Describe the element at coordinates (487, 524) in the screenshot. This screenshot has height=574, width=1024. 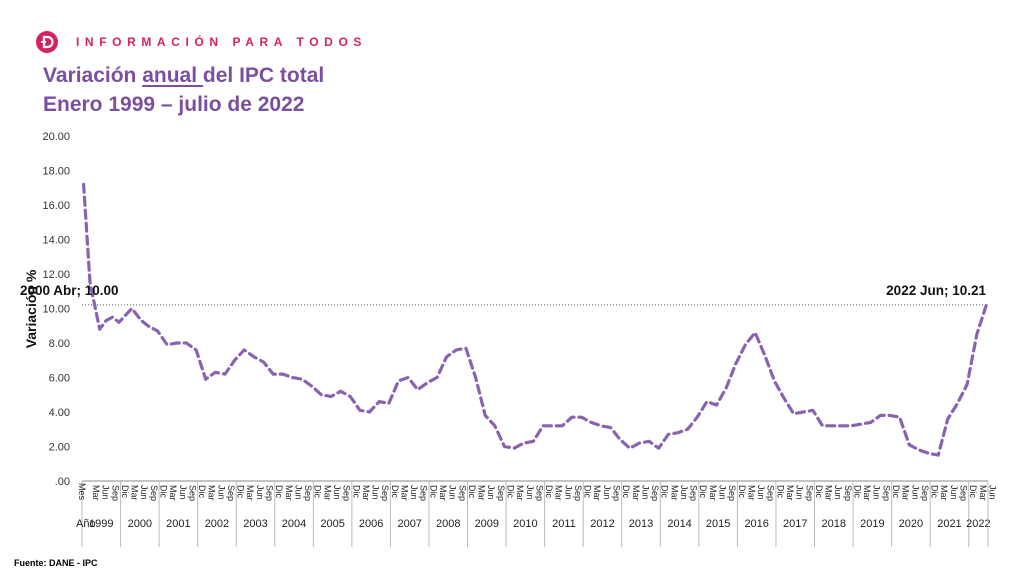
I see `year-tick-label: 2009` at that location.